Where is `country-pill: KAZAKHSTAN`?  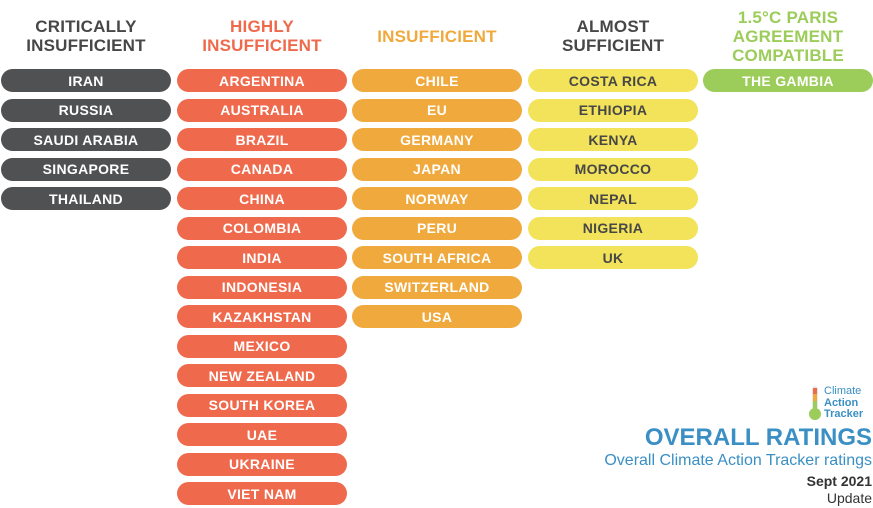
country-pill: KAZAKHSTAN is located at coordinates (262, 316).